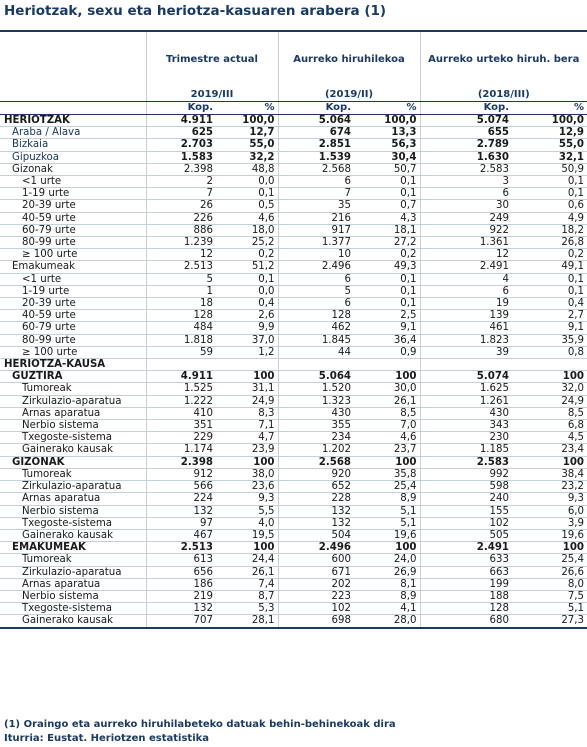  What do you see at coordinates (503, 59) in the screenshot?
I see `header-col3: Aurreko urteko hiruh. bera` at bounding box center [503, 59].